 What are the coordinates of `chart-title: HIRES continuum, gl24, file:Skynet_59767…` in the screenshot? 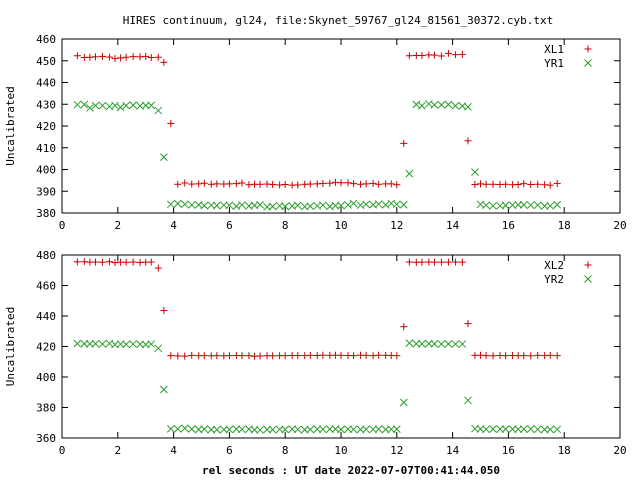 It's located at (338, 20).